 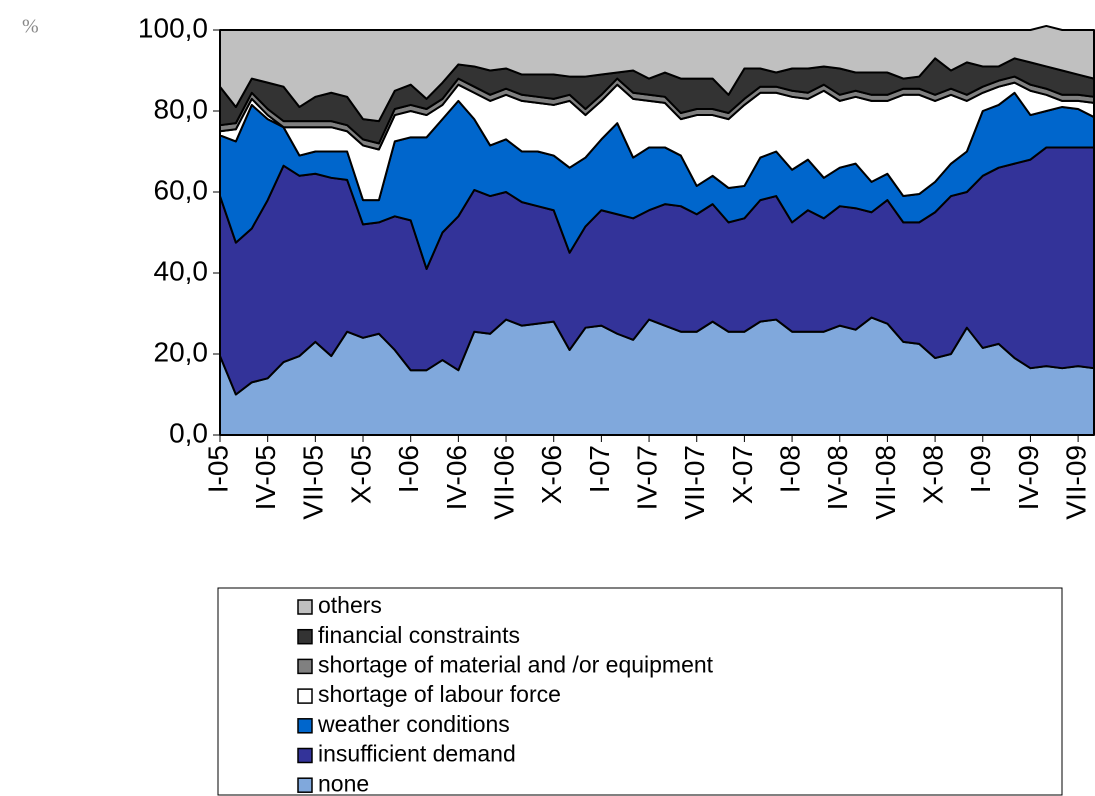 I want to click on y-tick-label: 100,0, so click(x=173, y=27).